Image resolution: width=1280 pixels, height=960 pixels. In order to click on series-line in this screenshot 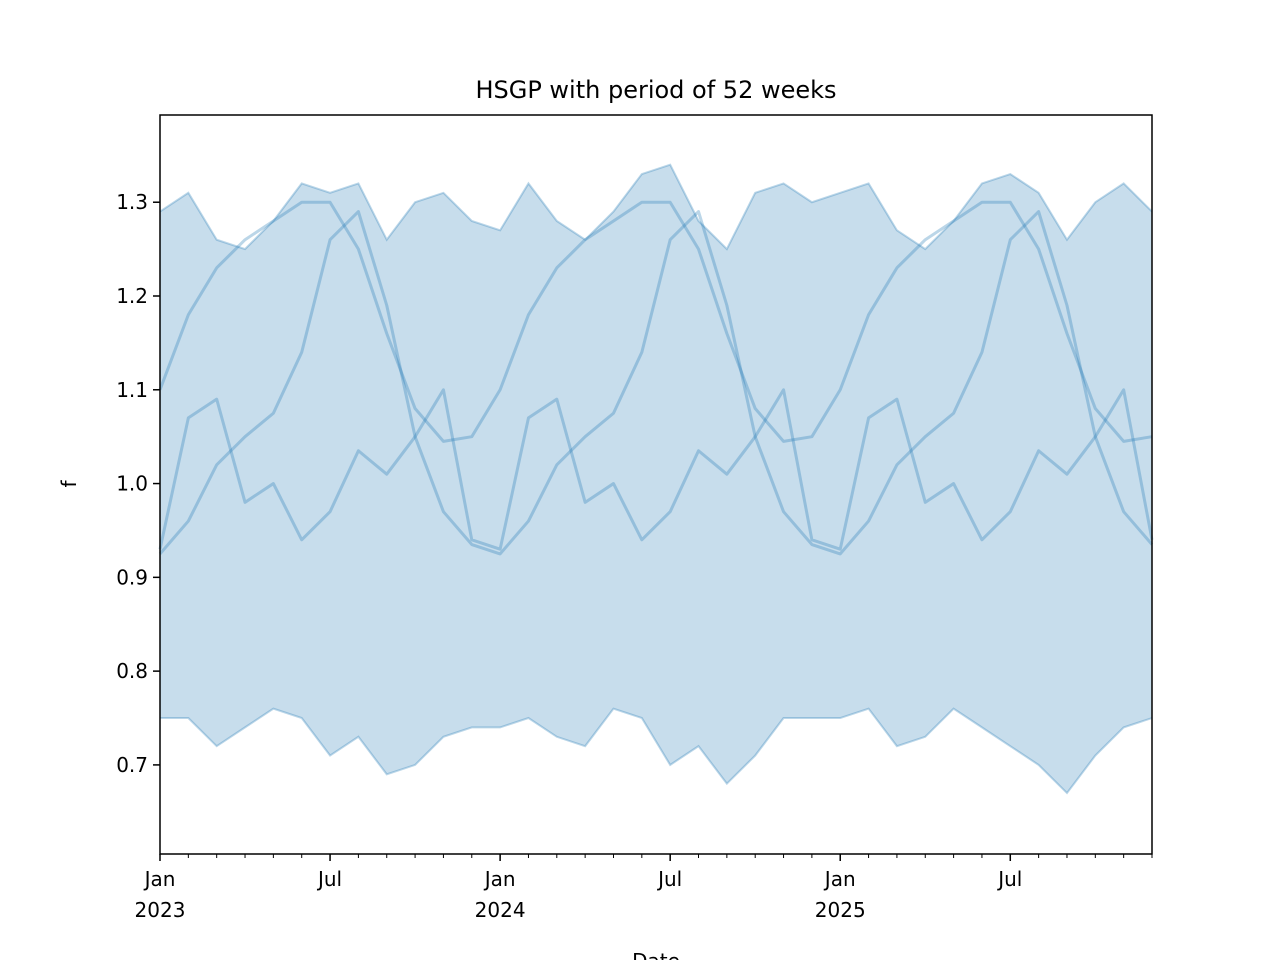, I will do `click(656, 469)`.